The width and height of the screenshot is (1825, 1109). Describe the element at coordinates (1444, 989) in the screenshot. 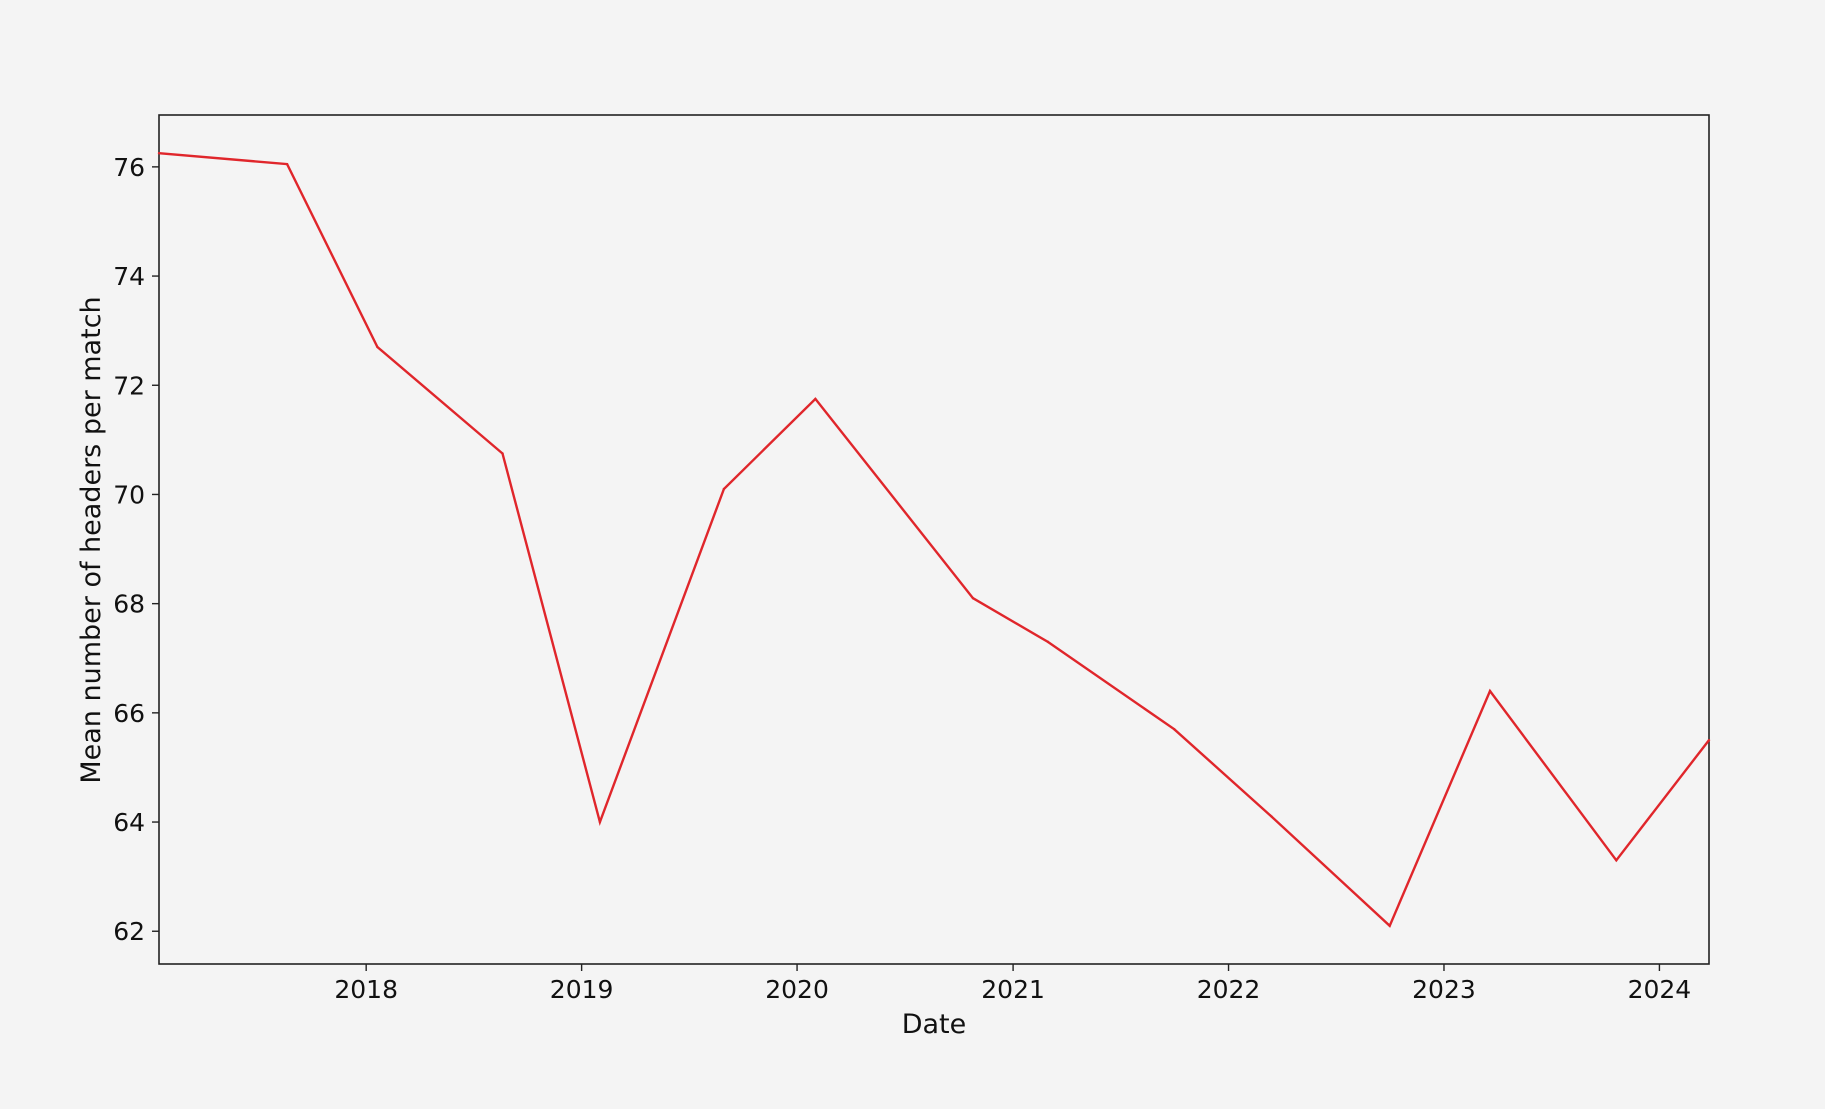

I see `x-tick-label: 2023` at that location.